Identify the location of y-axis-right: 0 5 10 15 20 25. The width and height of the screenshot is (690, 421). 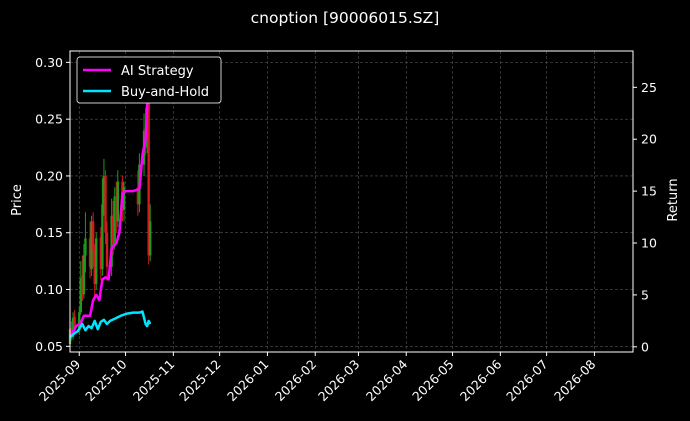
(645, 217).